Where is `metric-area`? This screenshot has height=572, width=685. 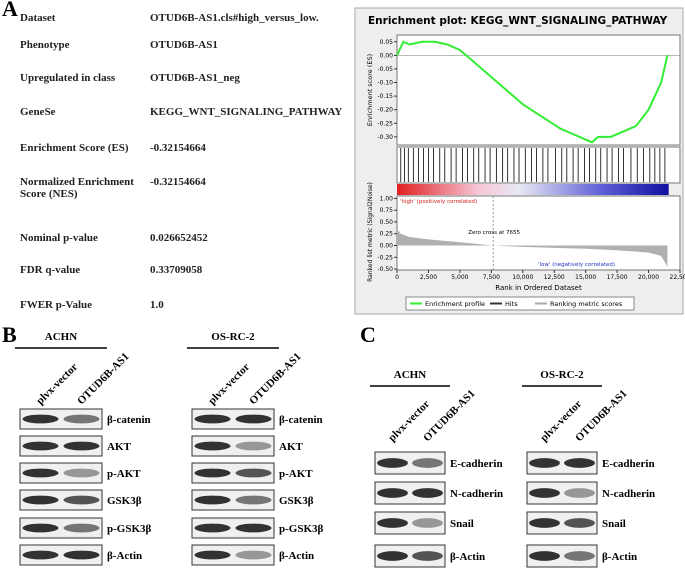
metric-area is located at coordinates (538, 233).